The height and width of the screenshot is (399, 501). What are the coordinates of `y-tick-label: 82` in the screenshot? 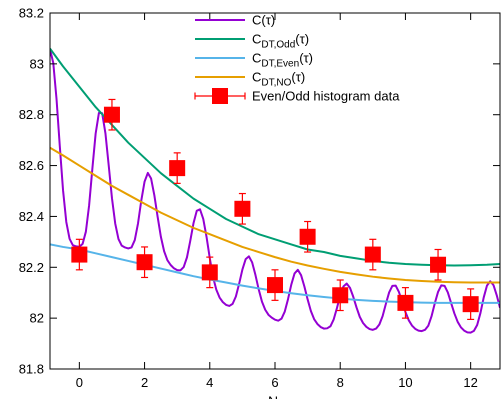 It's located at (37, 318).